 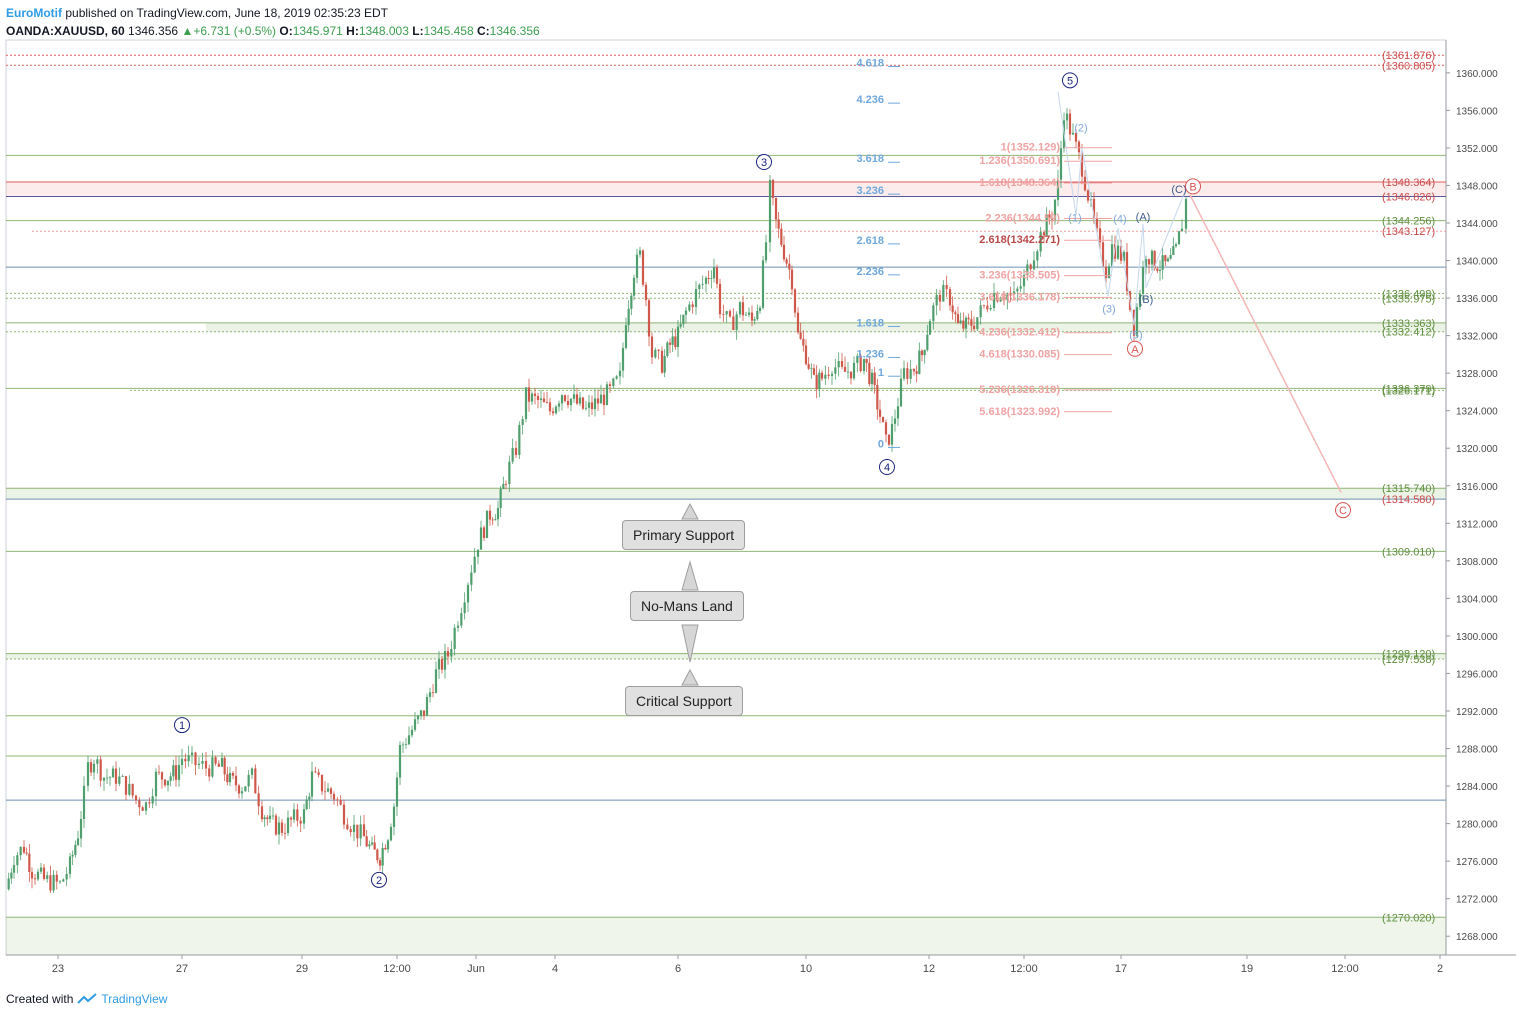 I want to click on abc-marker-B, so click(x=1193, y=186).